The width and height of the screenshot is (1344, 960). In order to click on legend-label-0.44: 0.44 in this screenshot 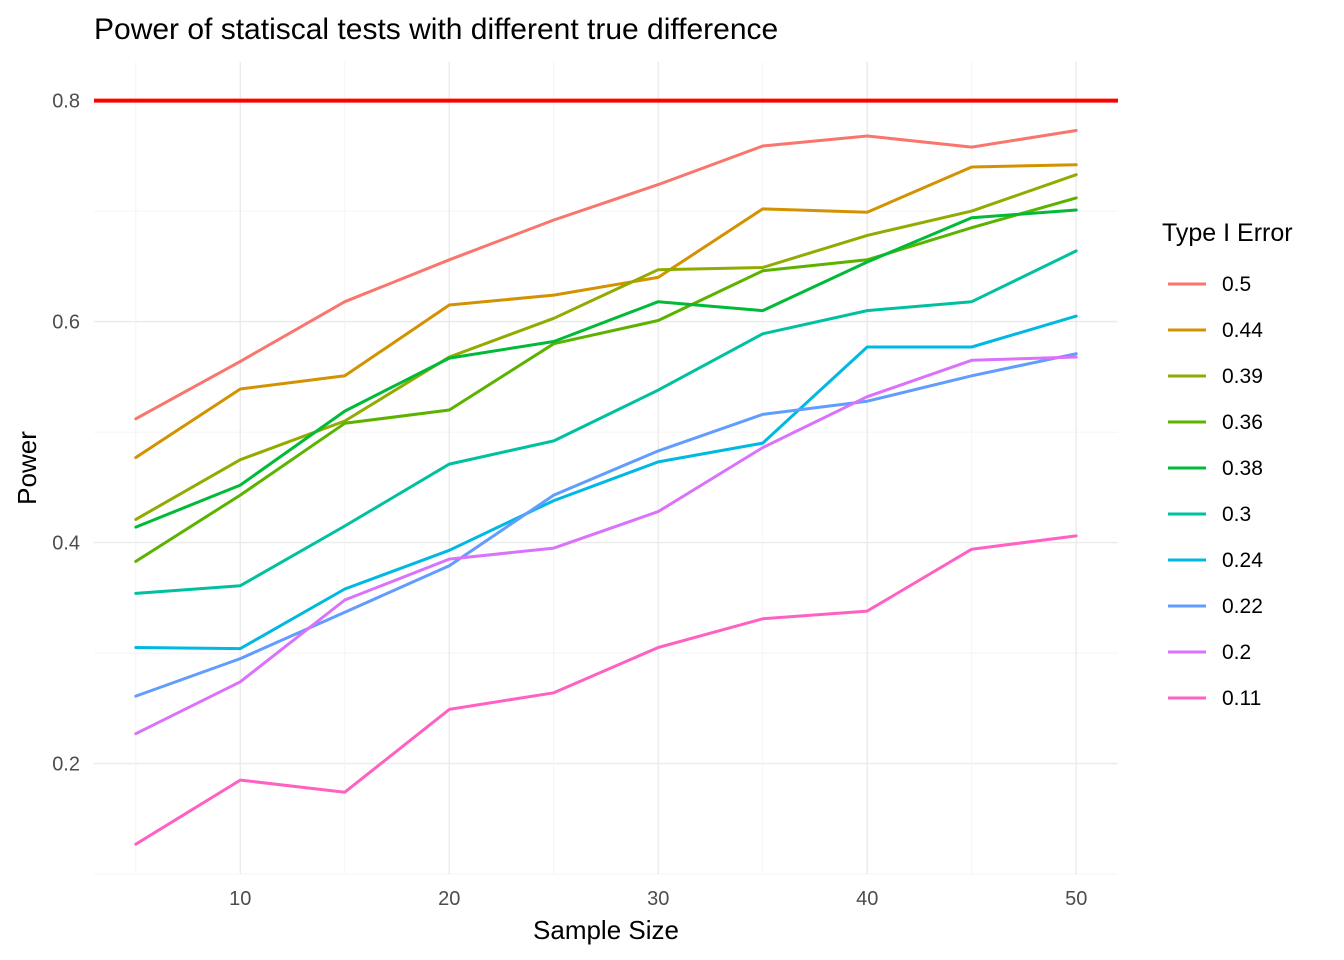, I will do `click(1242, 330)`.